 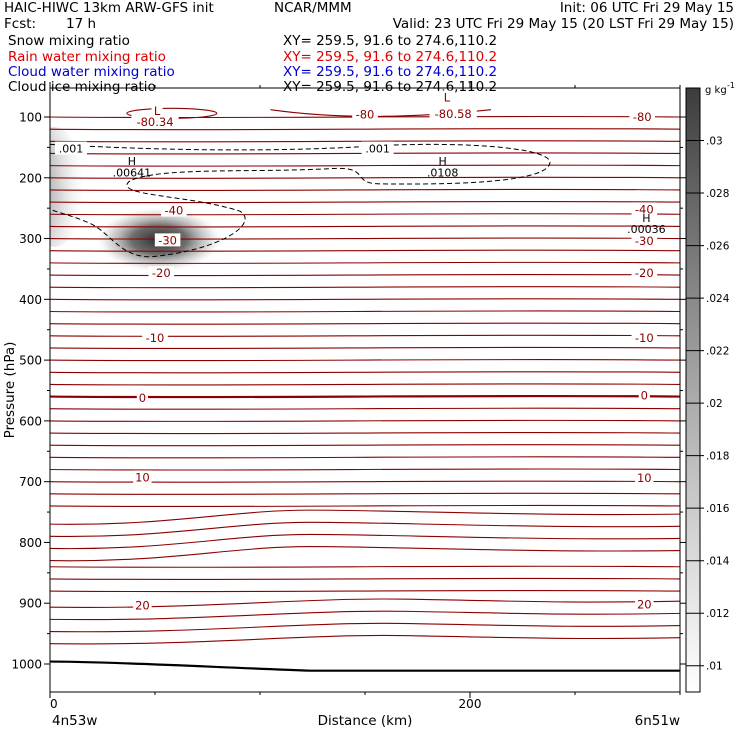 I want to click on colorbar-tick-label: .03, so click(x=714, y=142).